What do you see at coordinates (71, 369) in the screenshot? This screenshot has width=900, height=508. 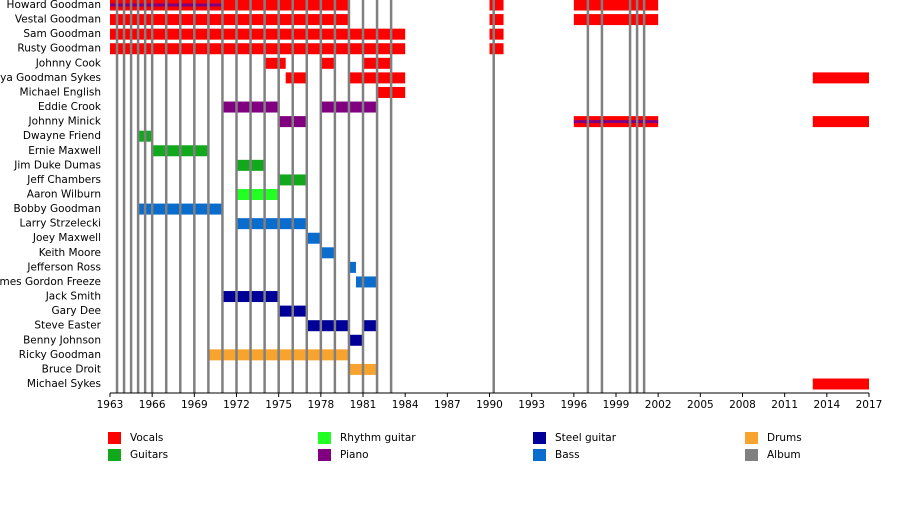 I see `member-label: Bruce Droit` at bounding box center [71, 369].